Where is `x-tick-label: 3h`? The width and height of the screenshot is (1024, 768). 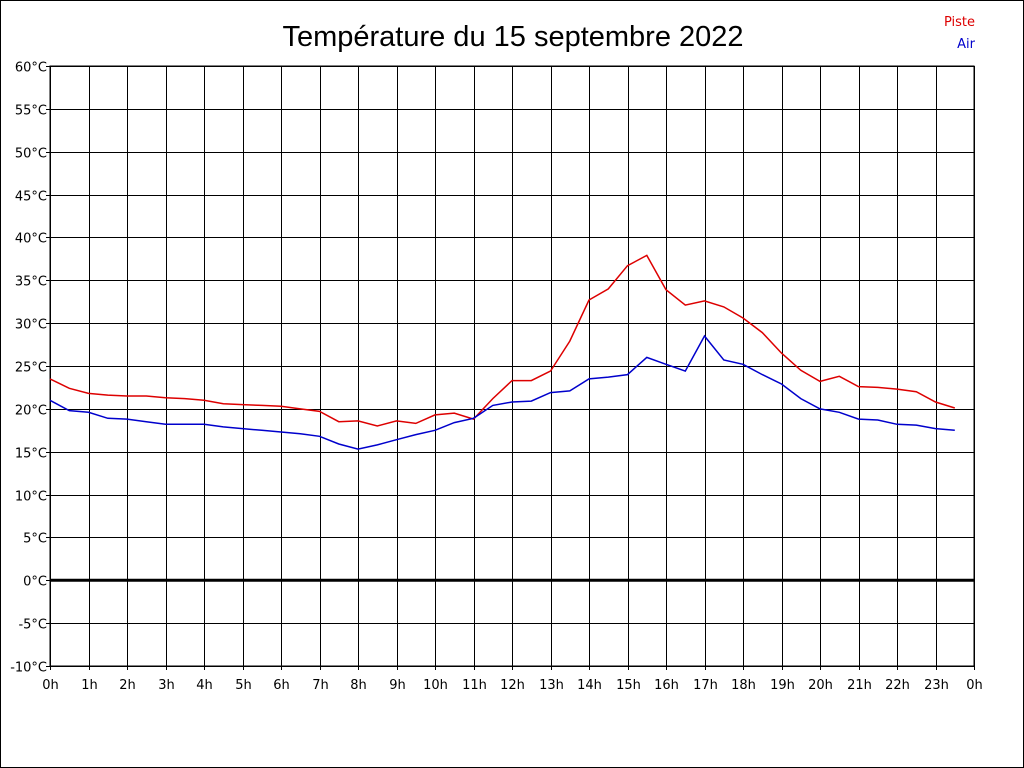 x-tick-label: 3h is located at coordinates (166, 685).